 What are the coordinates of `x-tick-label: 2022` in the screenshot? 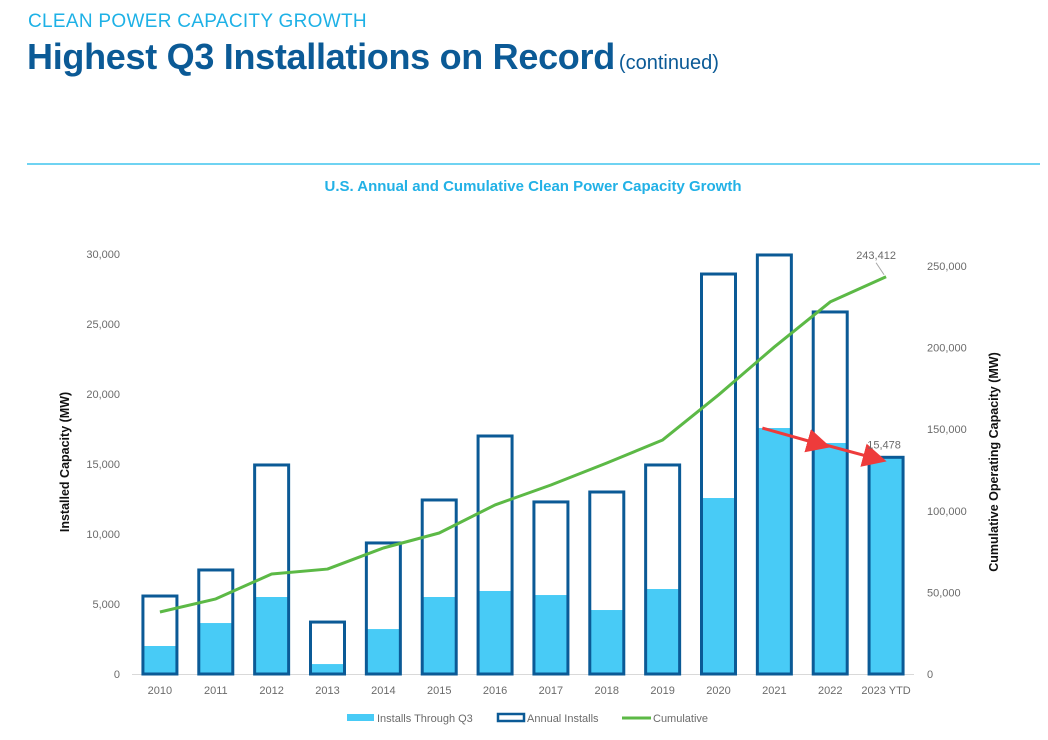 It's located at (830, 691).